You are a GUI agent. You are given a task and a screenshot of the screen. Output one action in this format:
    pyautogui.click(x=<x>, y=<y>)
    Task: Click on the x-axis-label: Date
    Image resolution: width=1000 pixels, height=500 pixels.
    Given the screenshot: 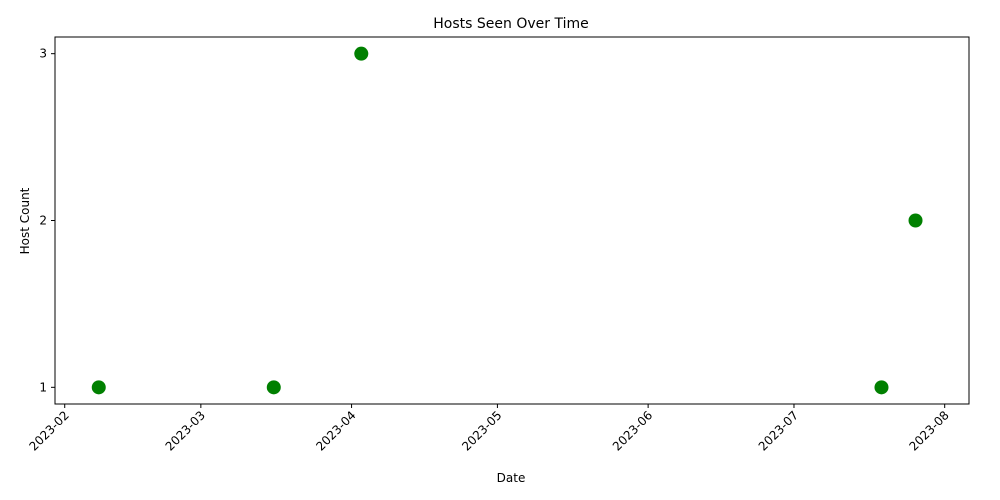 What is the action you would take?
    pyautogui.click(x=511, y=478)
    